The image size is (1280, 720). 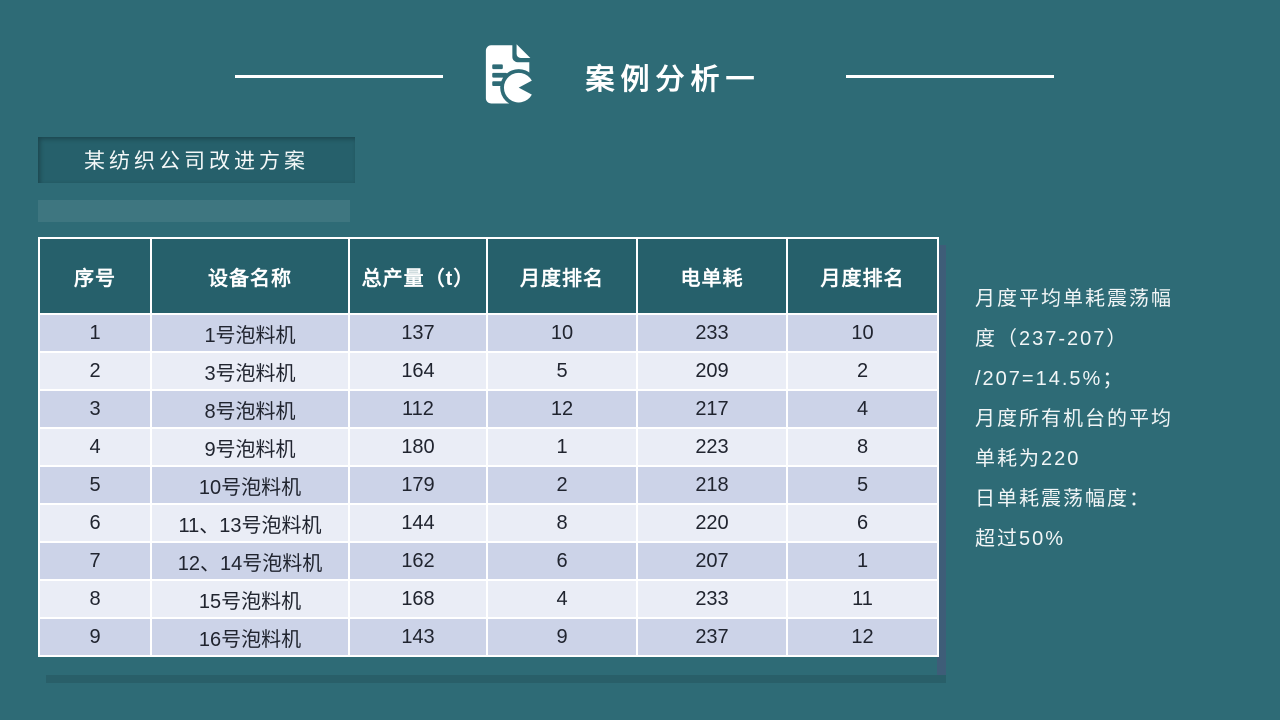 I want to click on table-cell: 8号泡料机, so click(x=250, y=409).